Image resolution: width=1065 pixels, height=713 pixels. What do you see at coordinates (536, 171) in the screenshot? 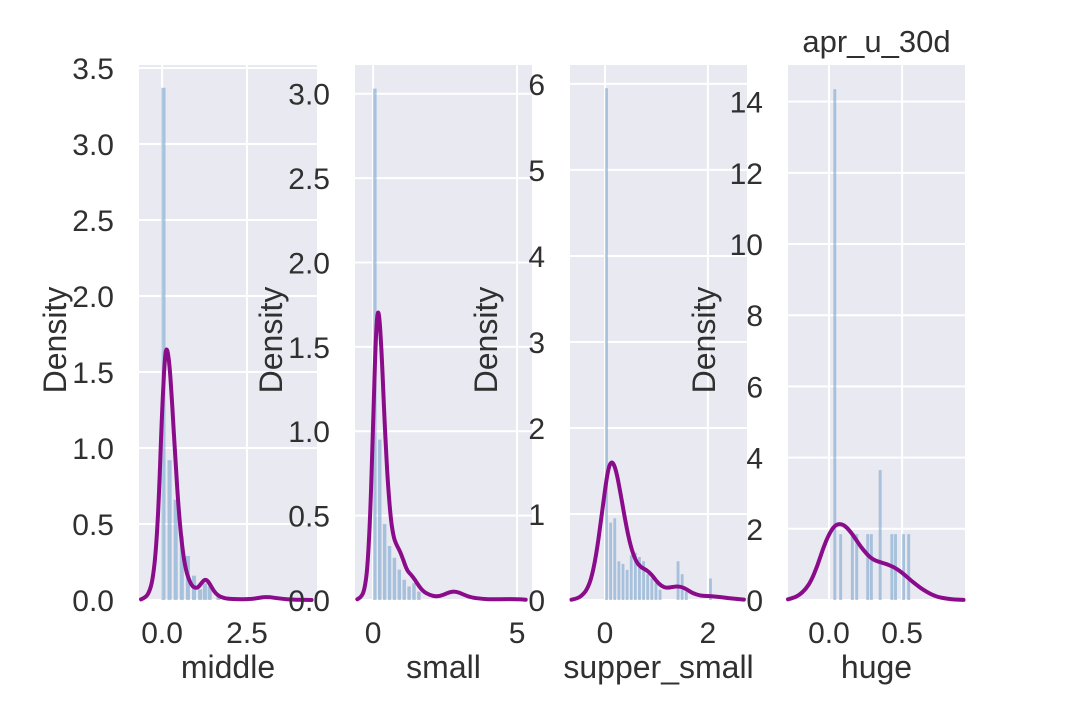
I see `y-tick-label: 5` at bounding box center [536, 171].